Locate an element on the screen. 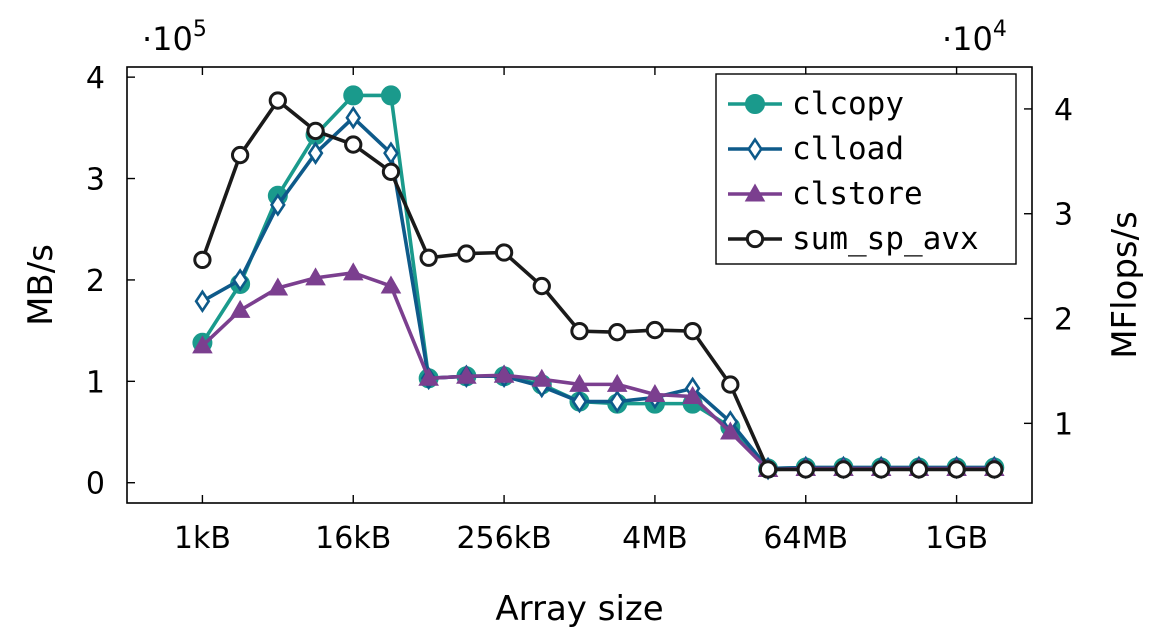 This screenshot has height=636, width=1162. x-axis-label: Array size is located at coordinates (579, 609).